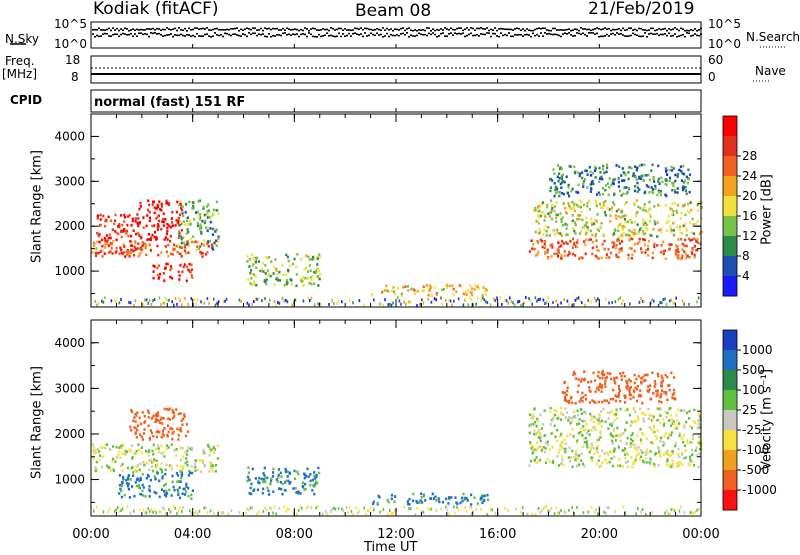 This screenshot has width=800, height=555. I want to click on nave-label: Nave, so click(770, 71).